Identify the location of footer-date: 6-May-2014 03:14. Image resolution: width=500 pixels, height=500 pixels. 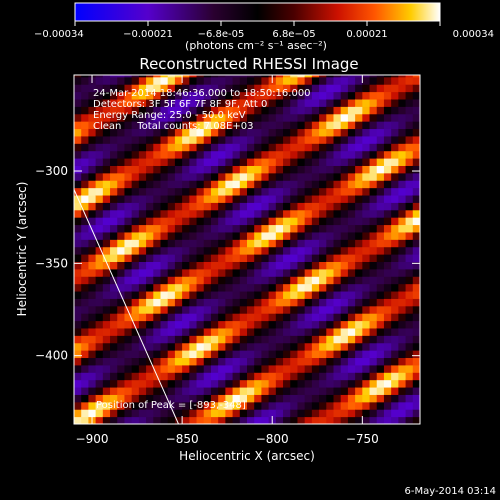
(450, 491).